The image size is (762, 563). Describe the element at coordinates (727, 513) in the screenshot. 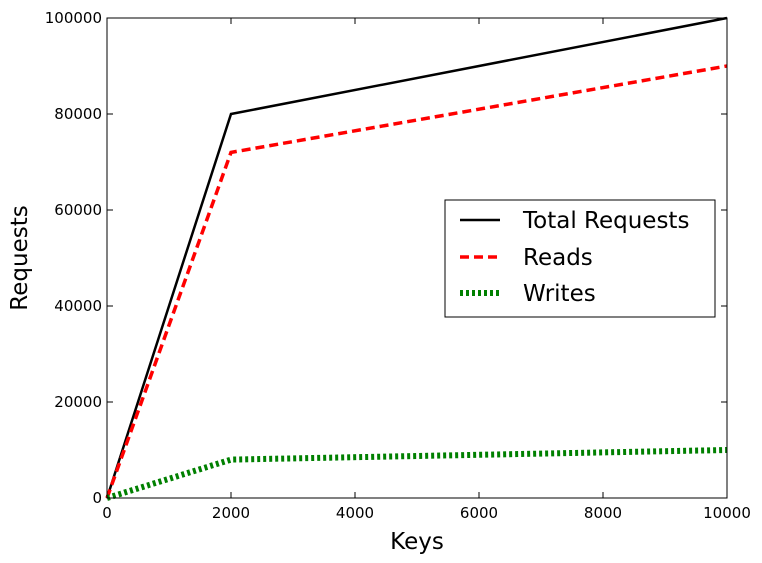

I see `x-tick-label: 10000` at that location.